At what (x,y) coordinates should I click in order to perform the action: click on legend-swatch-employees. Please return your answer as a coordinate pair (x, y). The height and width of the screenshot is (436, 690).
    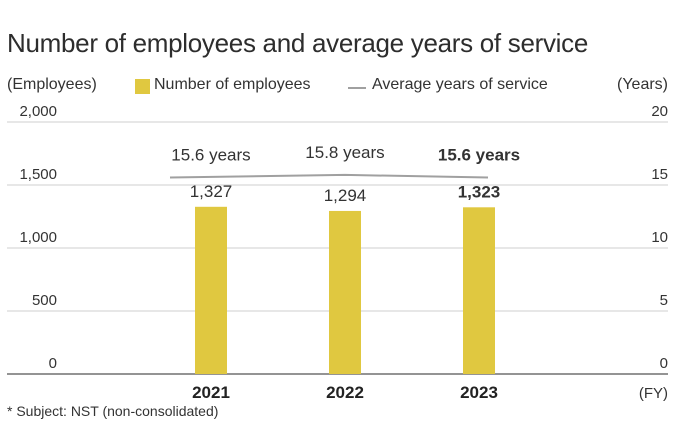
    Looking at the image, I should click on (142, 86).